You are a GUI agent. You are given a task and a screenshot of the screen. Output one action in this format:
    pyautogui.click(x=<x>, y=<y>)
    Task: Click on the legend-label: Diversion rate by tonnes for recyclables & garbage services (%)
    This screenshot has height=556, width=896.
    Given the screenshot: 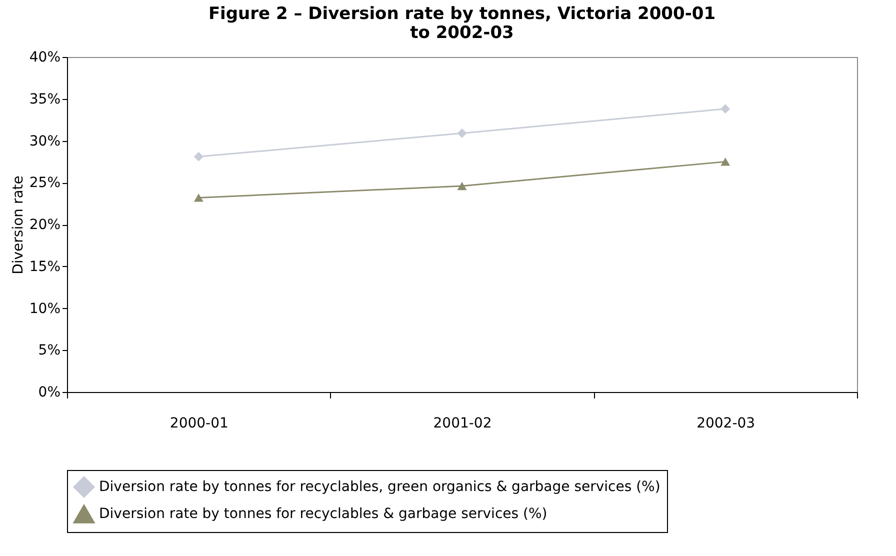 What is the action you would take?
    pyautogui.click(x=323, y=514)
    